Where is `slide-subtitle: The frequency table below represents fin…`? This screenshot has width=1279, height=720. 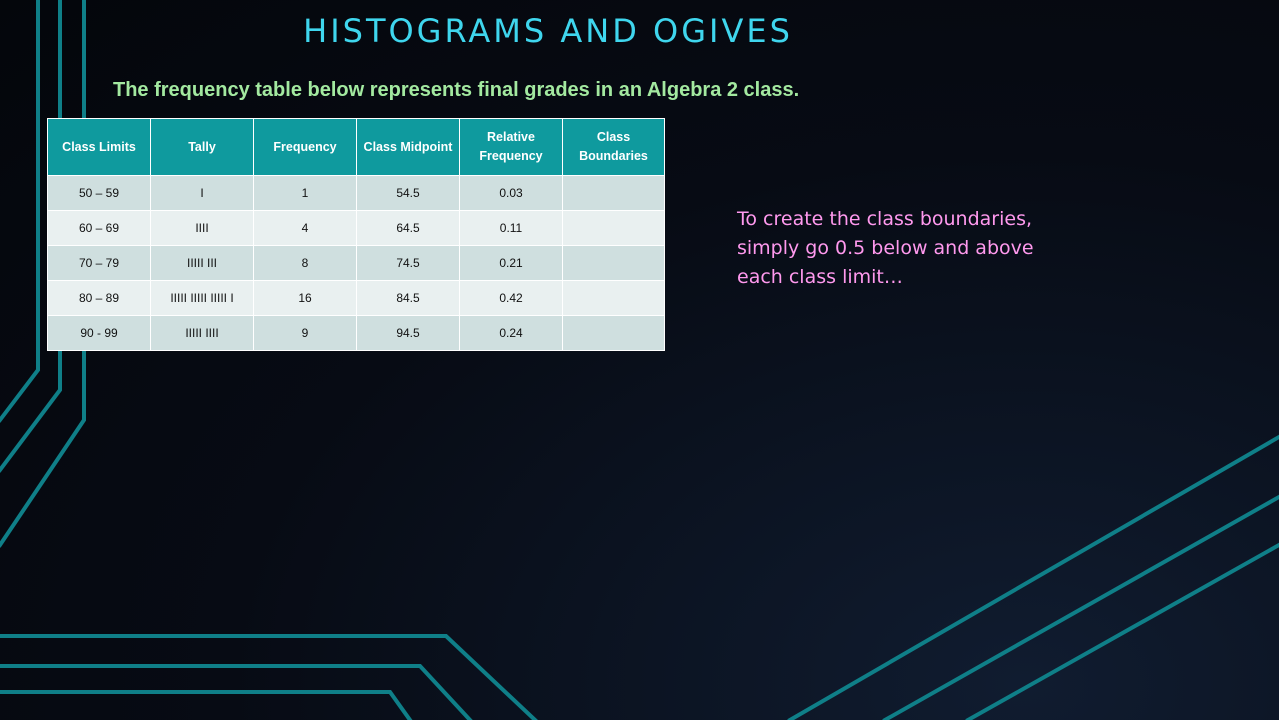 slide-subtitle: The frequency table below represents fin… is located at coordinates (456, 90).